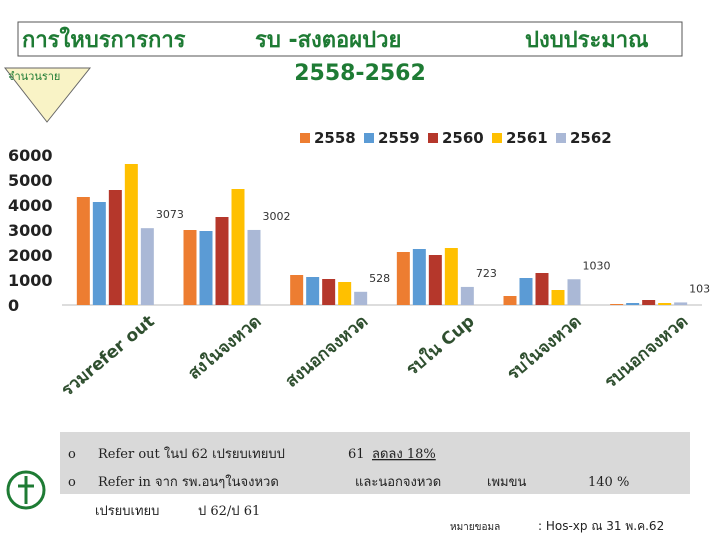 The width and height of the screenshot is (720, 540). I want to click on note-box, so click(375, 463).